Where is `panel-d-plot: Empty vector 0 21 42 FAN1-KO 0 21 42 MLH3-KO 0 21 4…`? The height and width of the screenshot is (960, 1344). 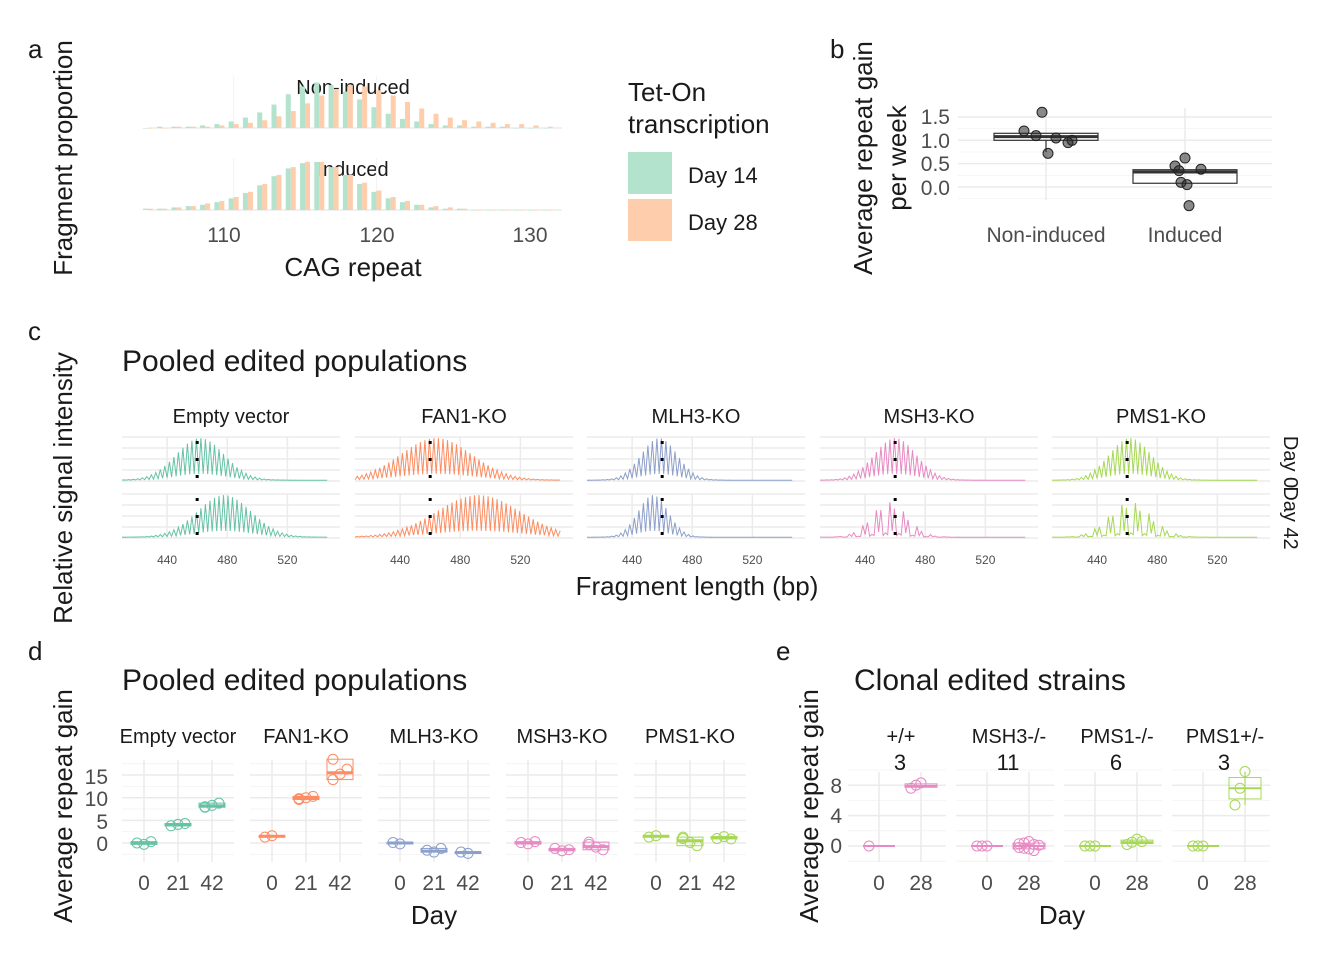 panel-d-plot: Empty vector 0 21 42 FAN1-KO 0 21 42 MLH3-KO 0 21 4… is located at coordinates (433, 810).